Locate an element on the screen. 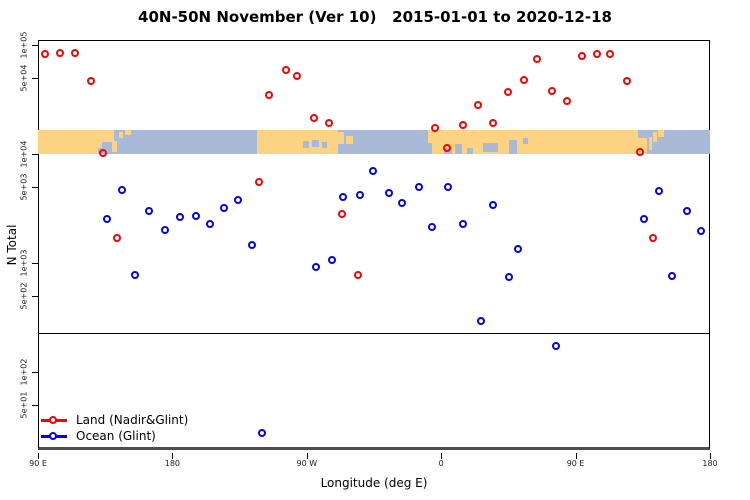 The height and width of the screenshot is (500, 750). world-map-band is located at coordinates (374, 142).